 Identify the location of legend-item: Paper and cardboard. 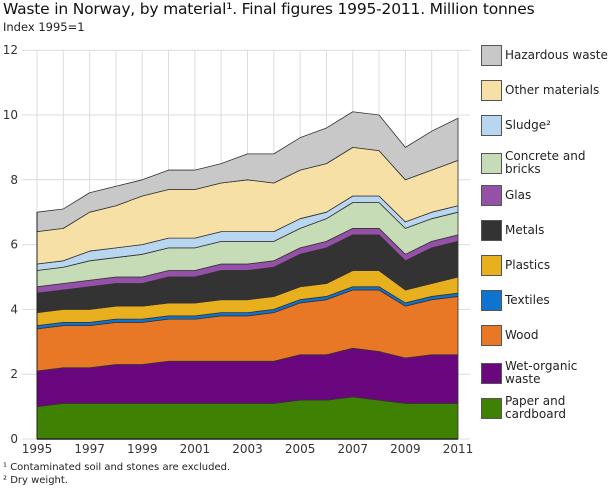
(545, 408).